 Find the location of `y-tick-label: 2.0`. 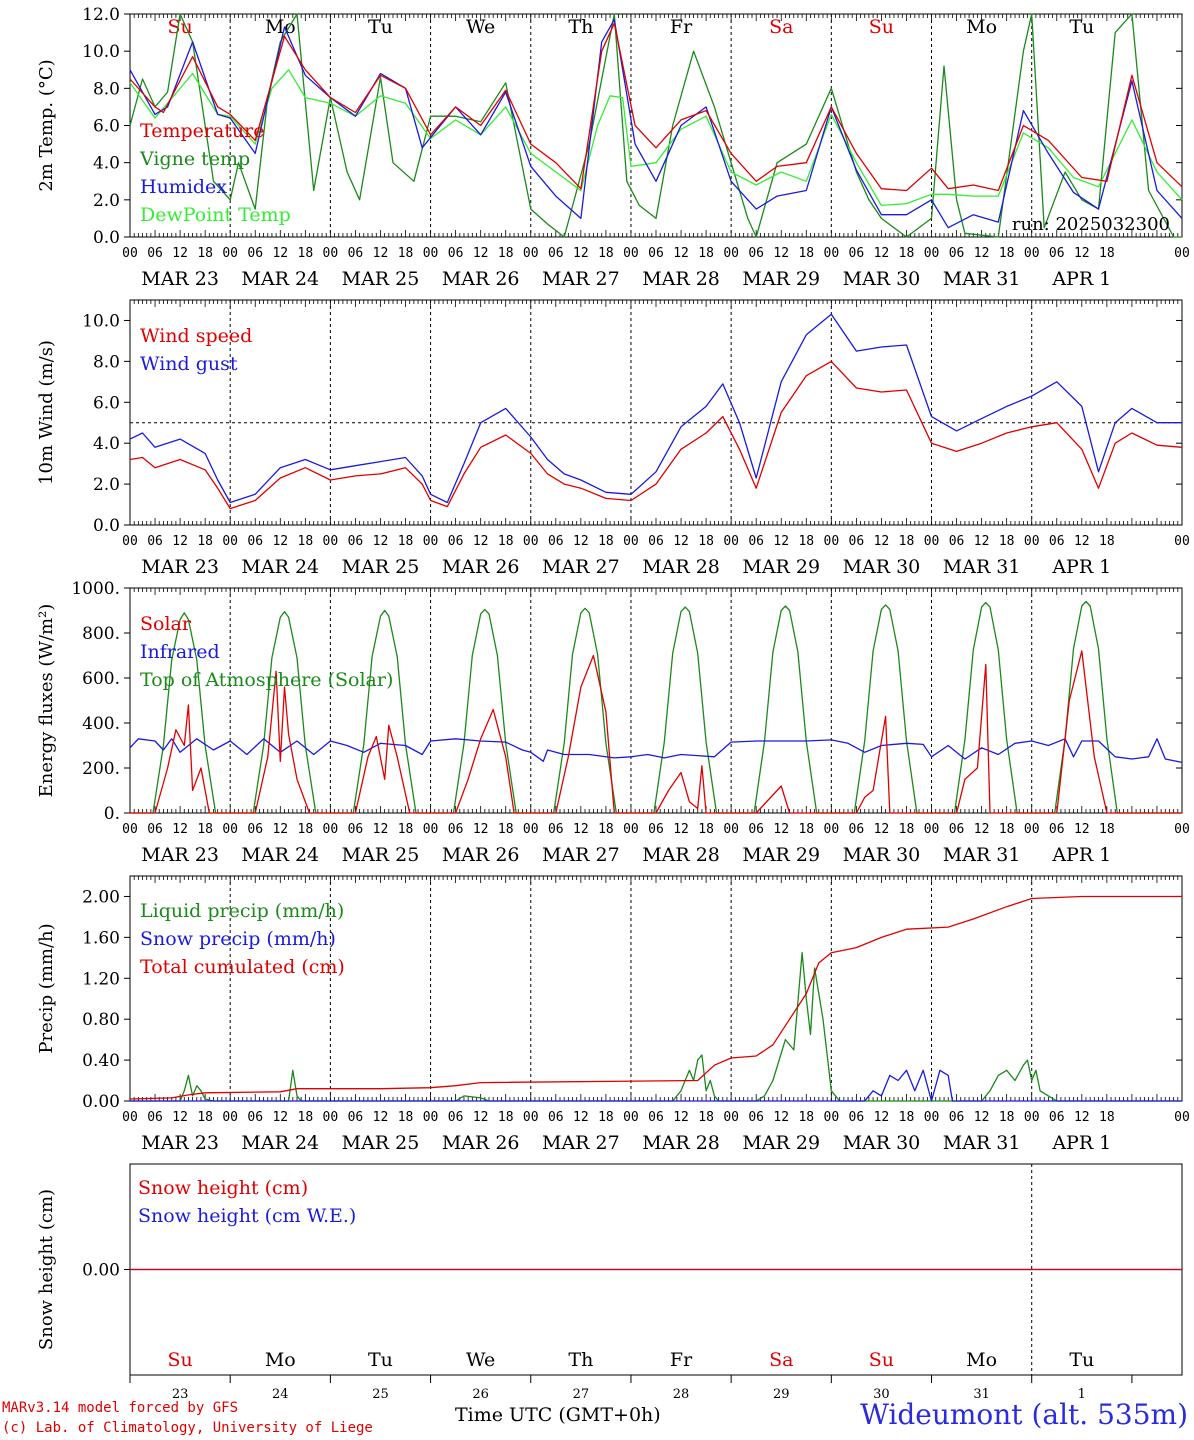

y-tick-label: 2.0 is located at coordinates (106, 201).